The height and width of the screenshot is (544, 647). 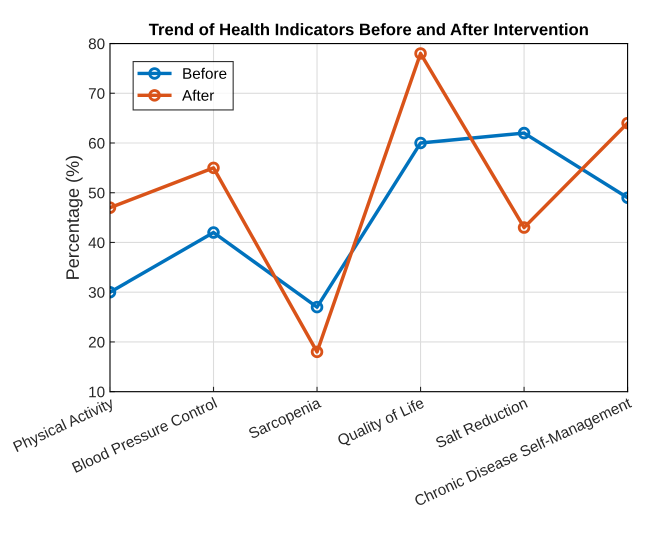 I want to click on y-tick-label: 20, so click(x=96, y=342).